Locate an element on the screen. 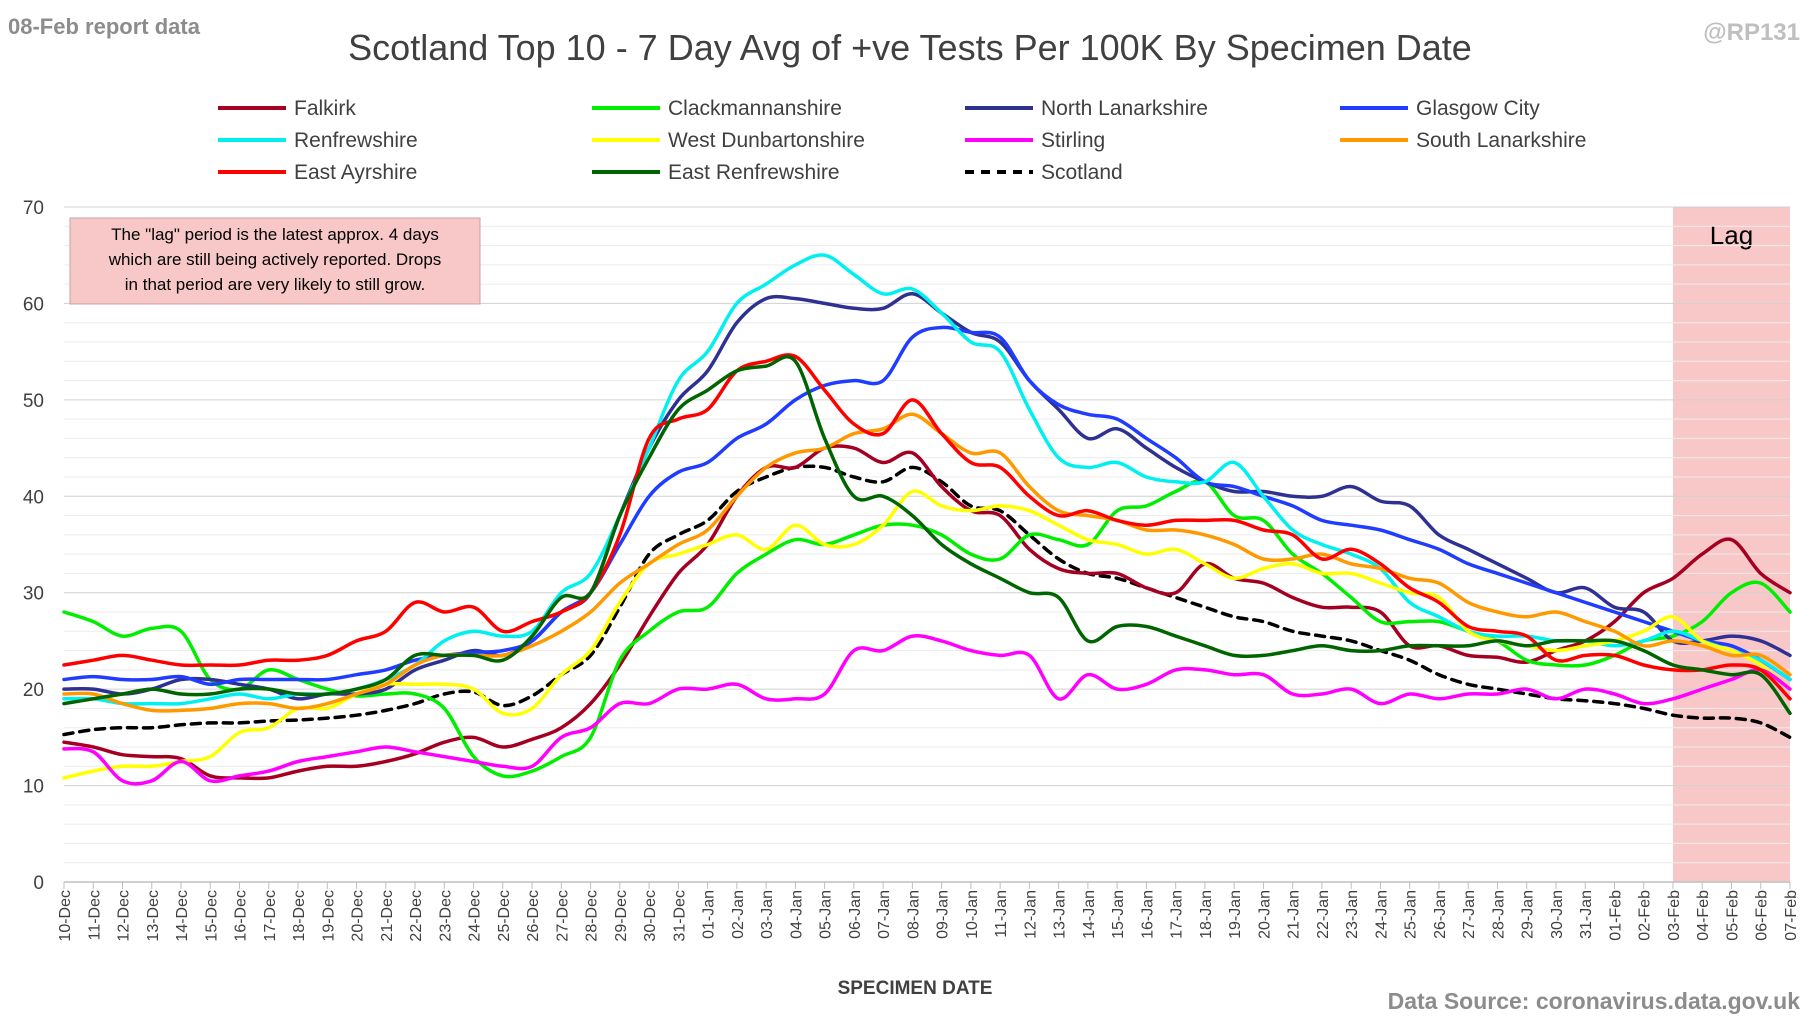 The width and height of the screenshot is (1820, 1022). y-tick-label: 40 is located at coordinates (33, 497).